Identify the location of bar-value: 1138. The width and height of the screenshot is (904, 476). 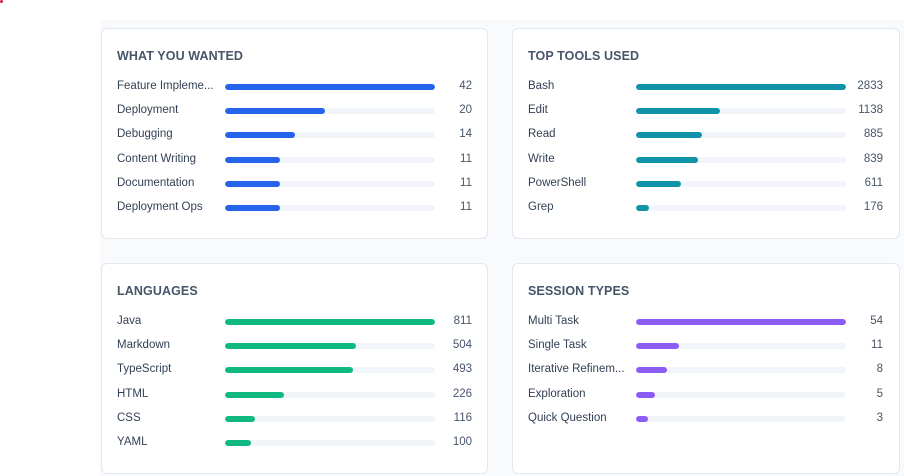
(870, 110).